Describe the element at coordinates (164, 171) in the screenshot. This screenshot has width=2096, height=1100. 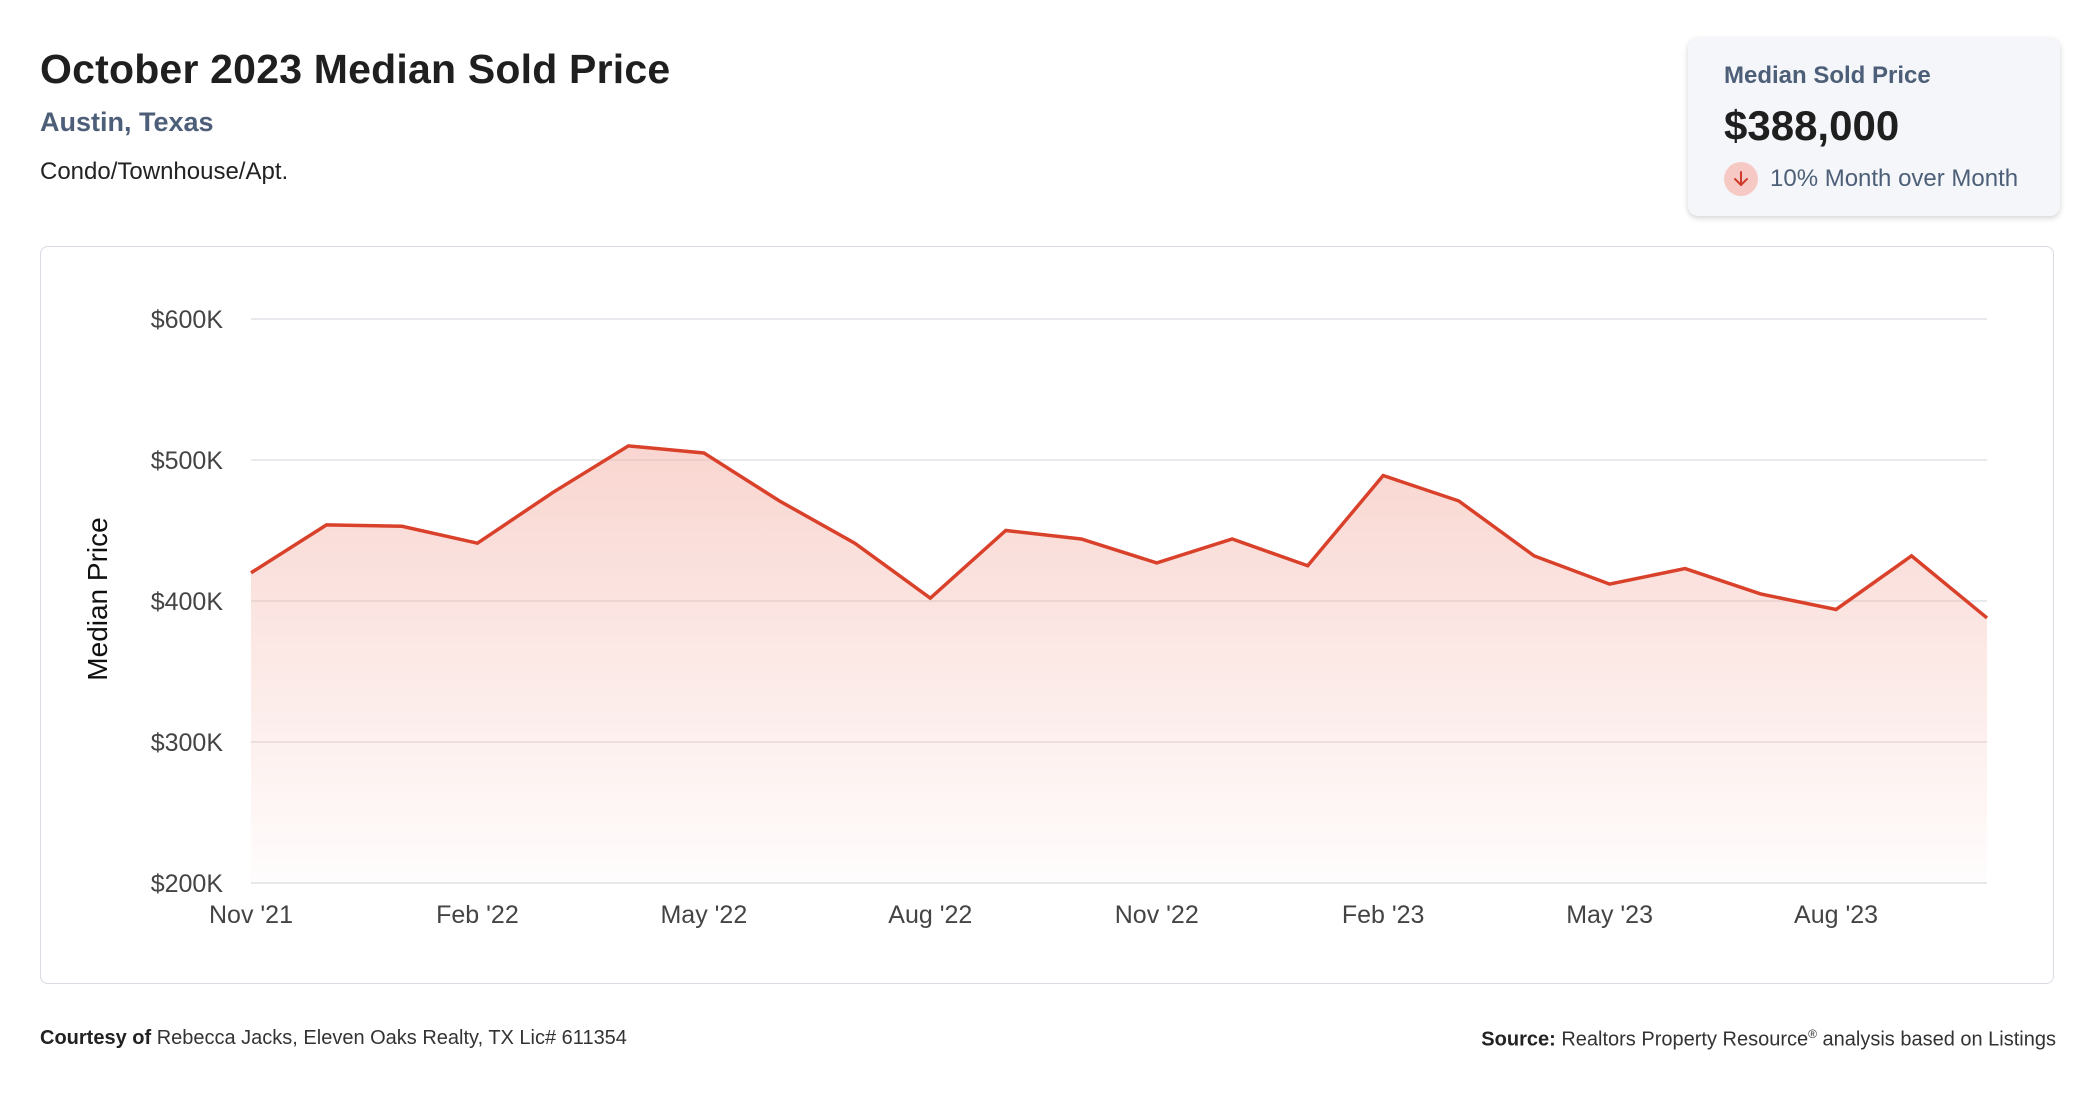
I see `property-type-label: Condo/Townhouse/Apt.` at that location.